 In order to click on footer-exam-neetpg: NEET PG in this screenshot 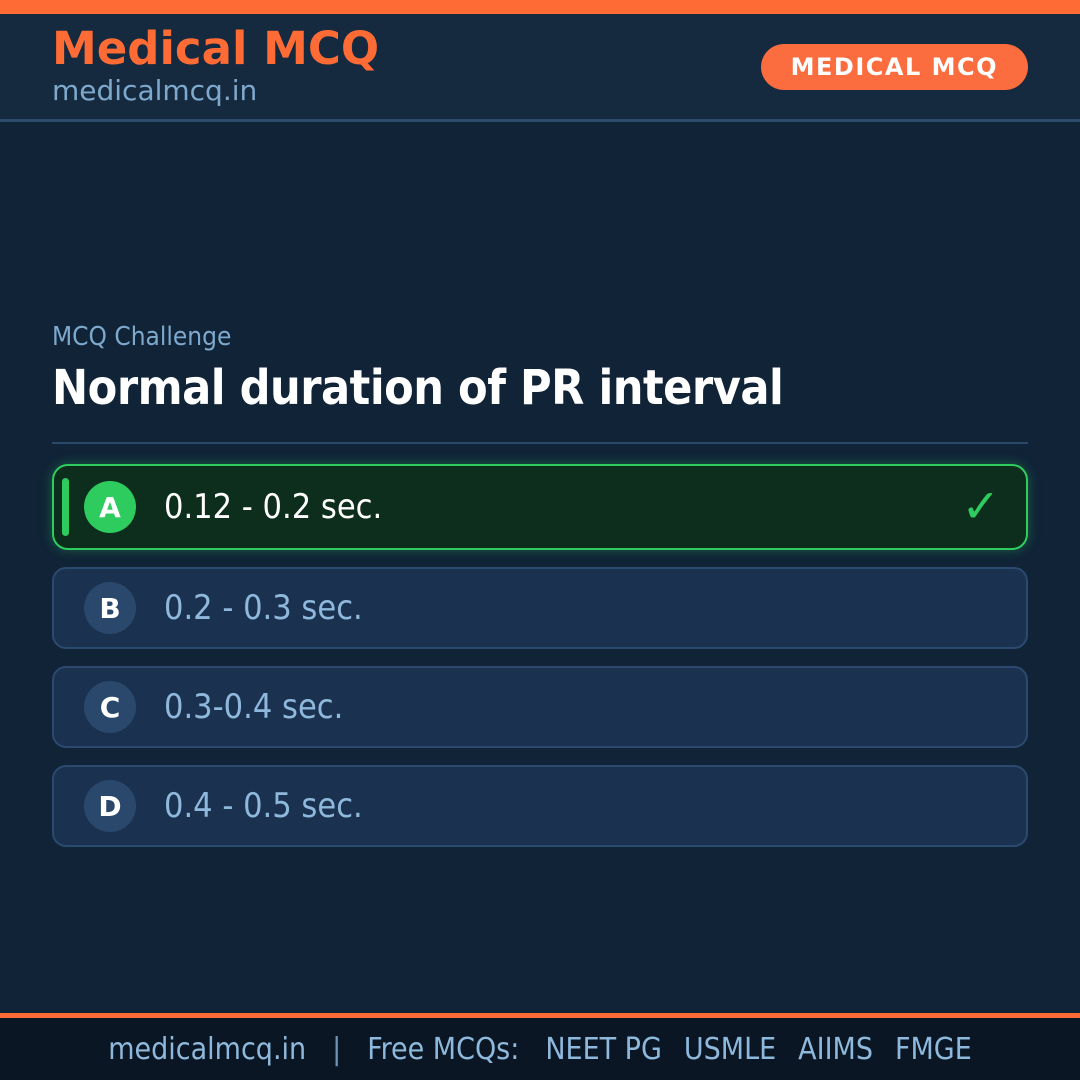, I will do `click(603, 1049)`.